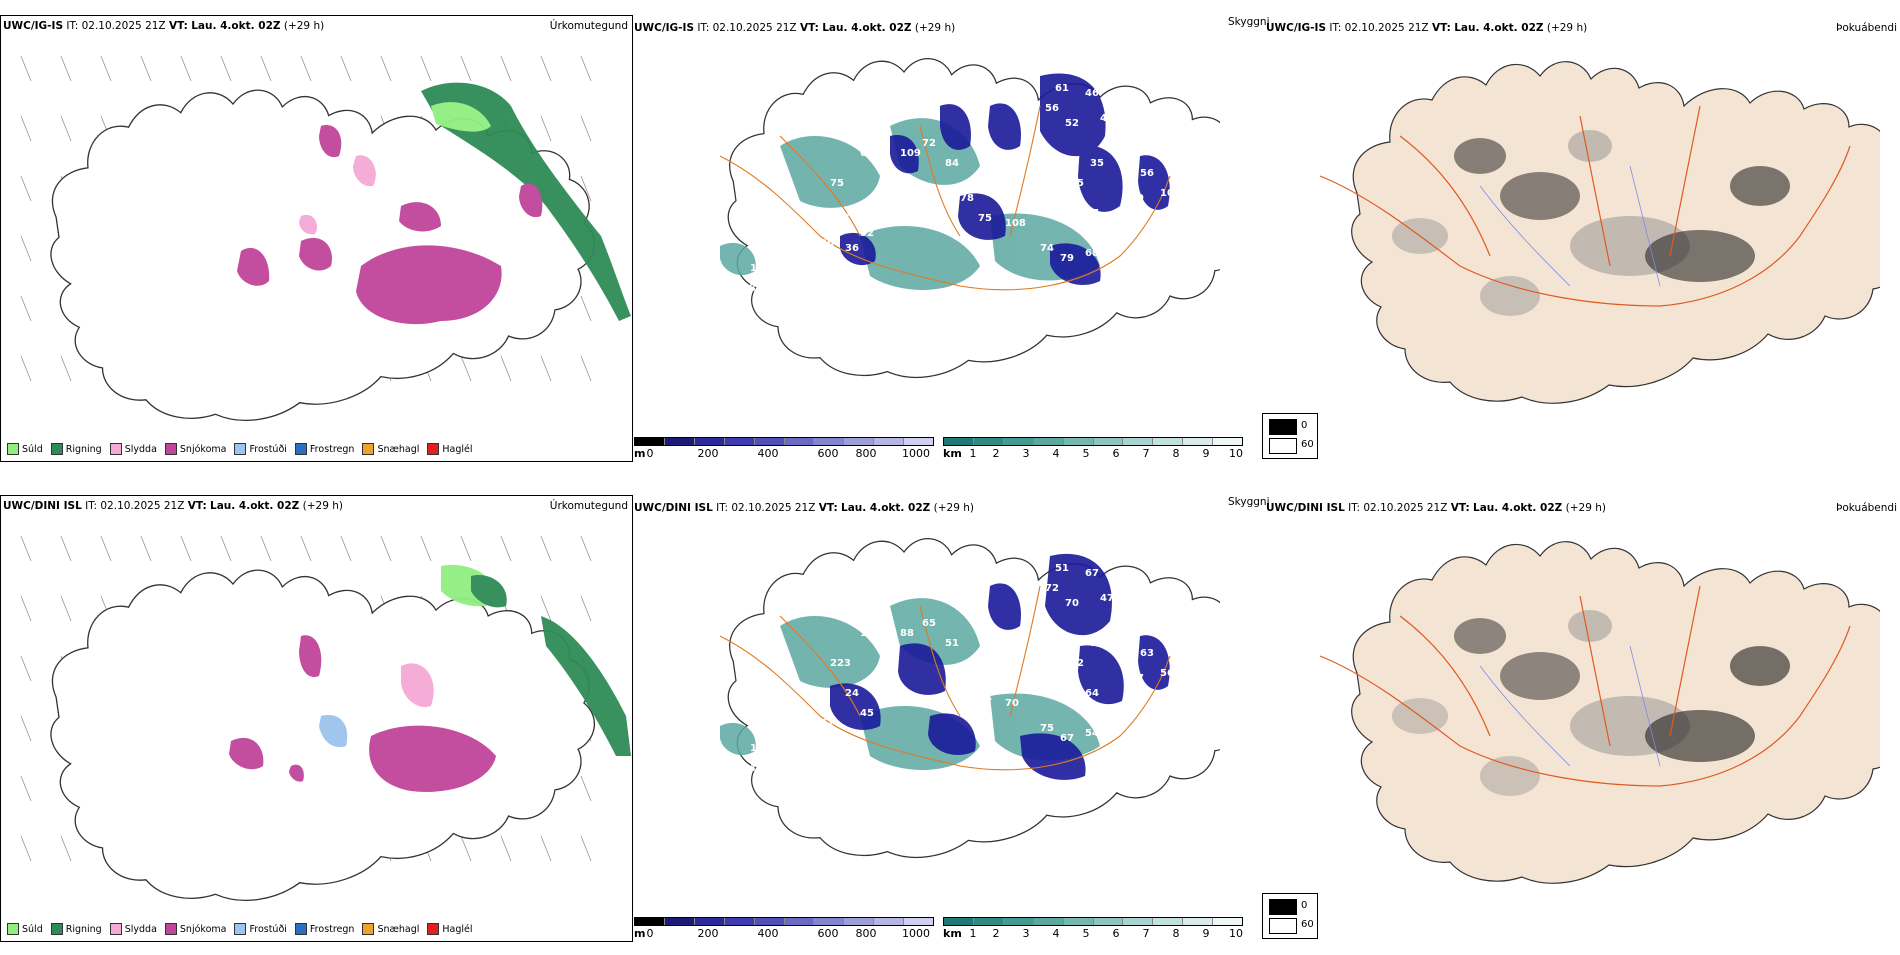  I want to click on tick-label: 2, so click(996, 933).